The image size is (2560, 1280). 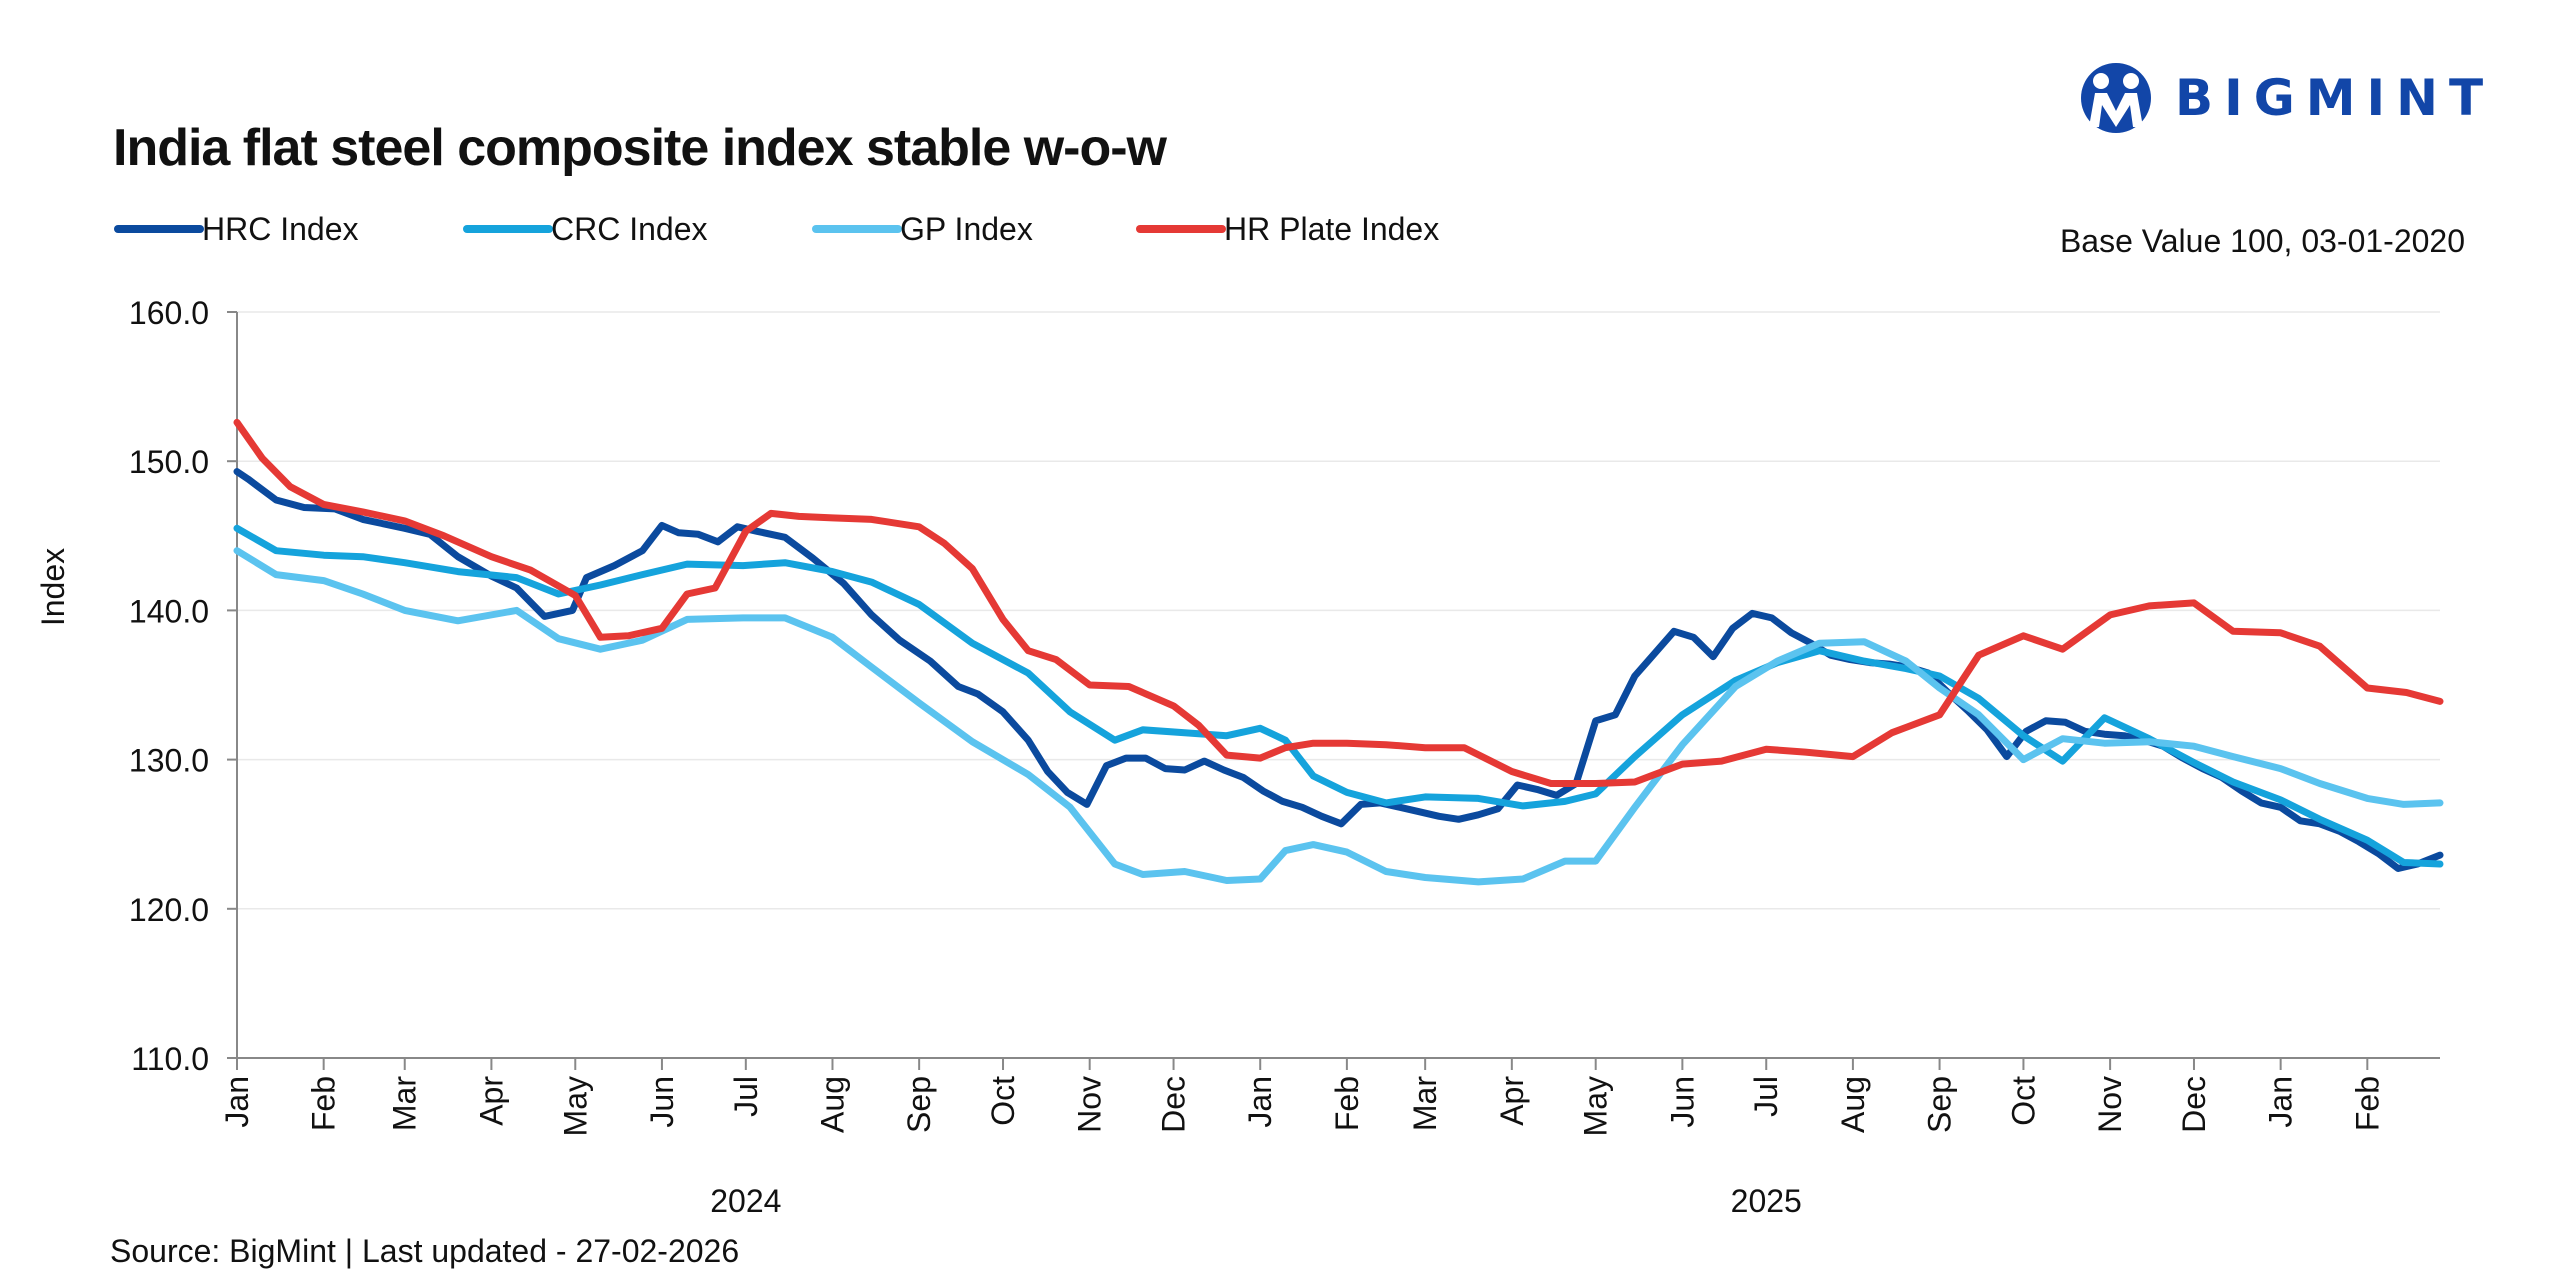 I want to click on legend-label: GP Index, so click(x=966, y=229).